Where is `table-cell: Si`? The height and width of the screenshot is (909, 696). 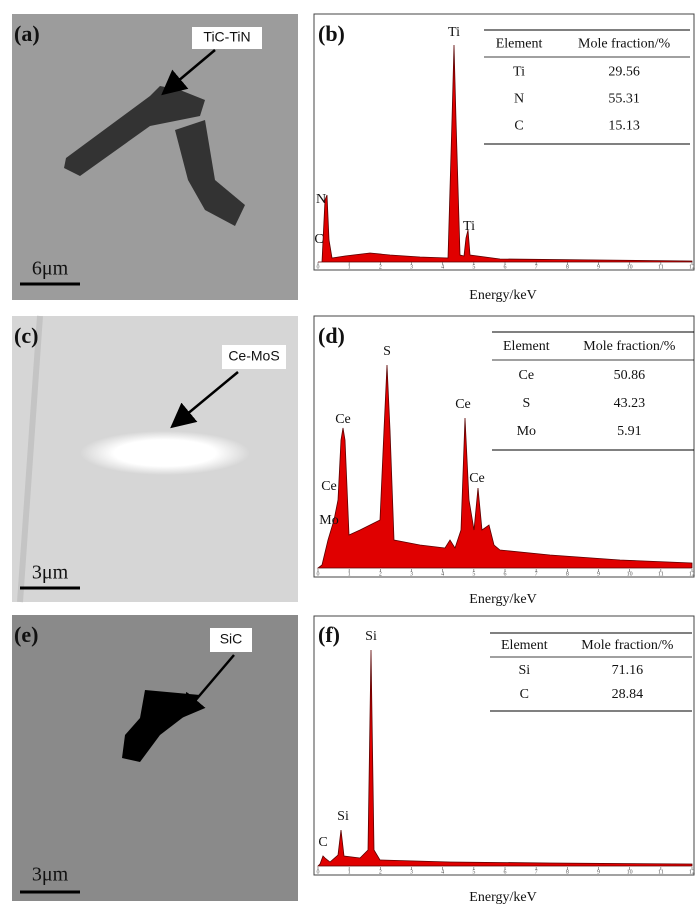
table-cell: Si is located at coordinates (524, 670).